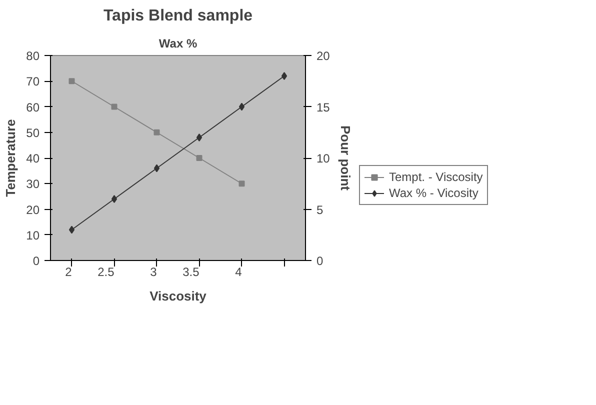 The image size is (596, 405). Describe the element at coordinates (36, 261) in the screenshot. I see `y-tick-label: 0` at that location.